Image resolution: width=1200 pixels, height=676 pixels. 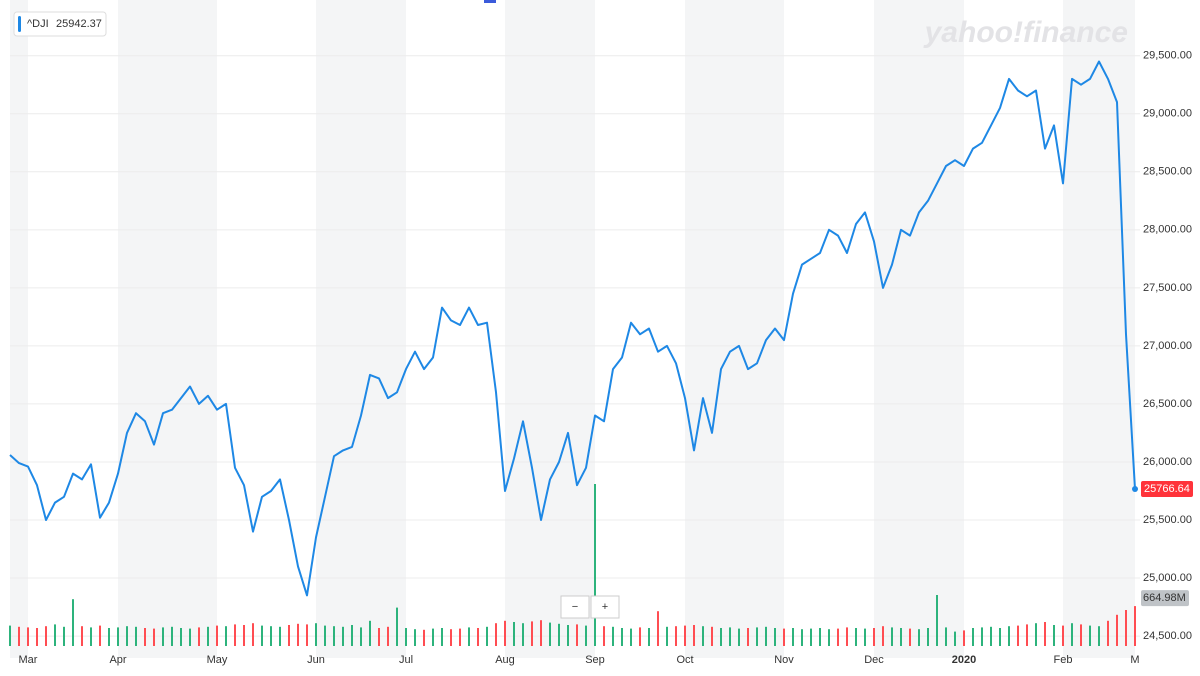 What do you see at coordinates (1063, 660) in the screenshot?
I see `x-tick-label: Feb` at bounding box center [1063, 660].